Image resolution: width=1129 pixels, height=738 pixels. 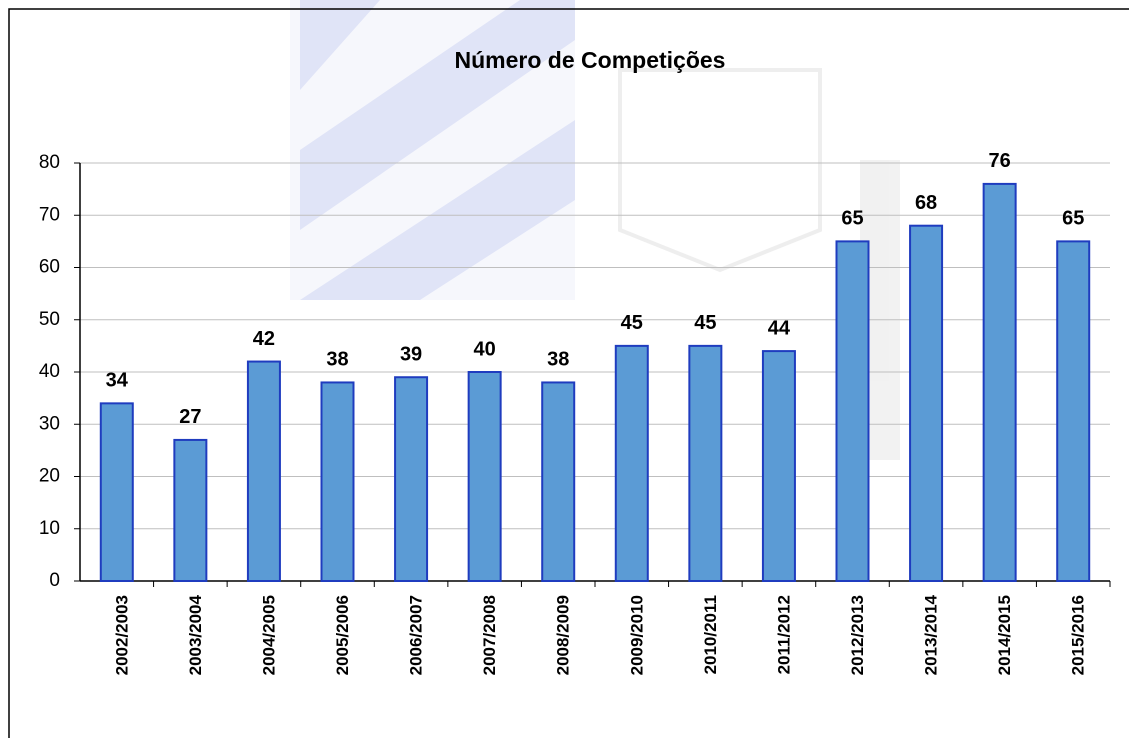 What do you see at coordinates (49, 423) in the screenshot?
I see `y-tick-label: 30` at bounding box center [49, 423].